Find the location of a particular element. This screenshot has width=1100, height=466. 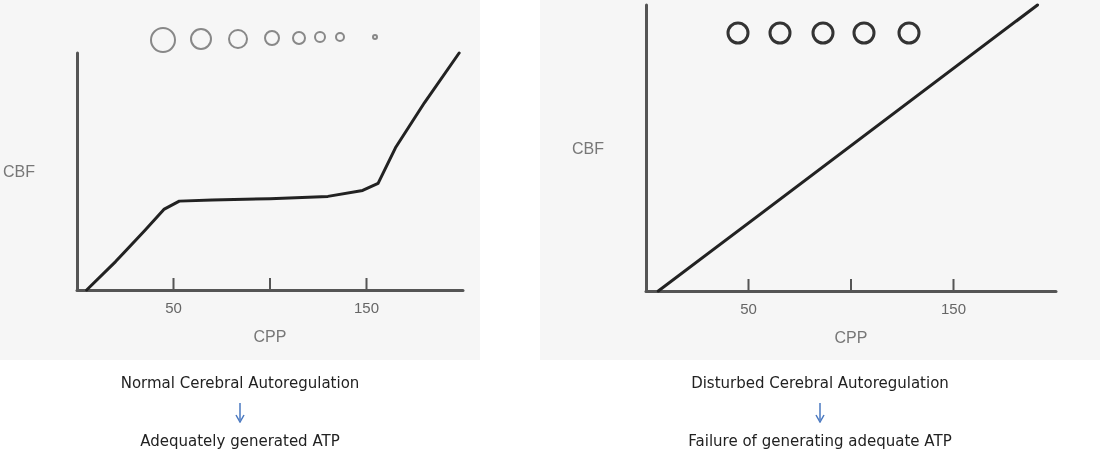

text: Disturbed Cerebral Autoregulation is located at coordinates (820, 383).